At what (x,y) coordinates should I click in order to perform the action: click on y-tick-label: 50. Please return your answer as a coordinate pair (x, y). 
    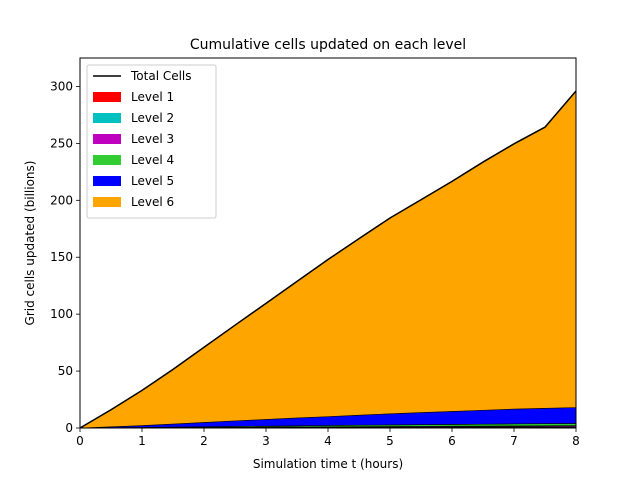
    Looking at the image, I should click on (65, 371).